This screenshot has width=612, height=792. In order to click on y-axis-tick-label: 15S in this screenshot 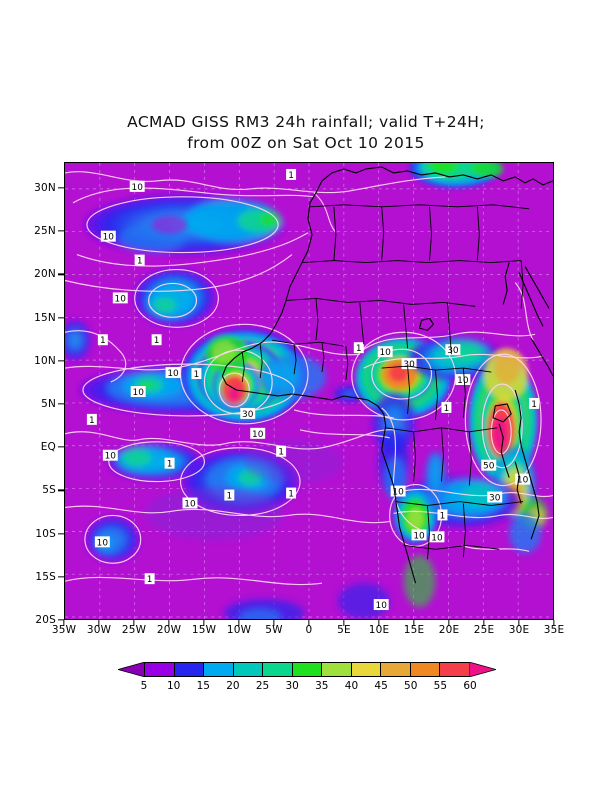, I will do `click(45, 576)`.